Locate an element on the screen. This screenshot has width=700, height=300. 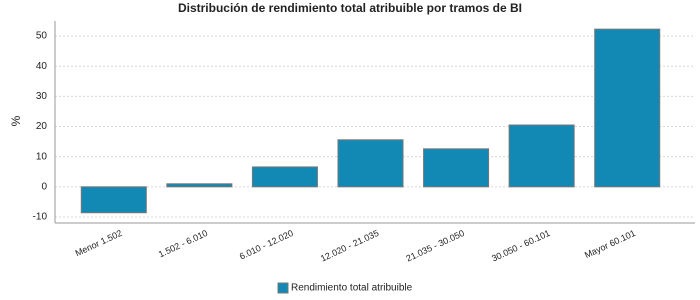
y-tick-label: 50 is located at coordinates (42, 36).